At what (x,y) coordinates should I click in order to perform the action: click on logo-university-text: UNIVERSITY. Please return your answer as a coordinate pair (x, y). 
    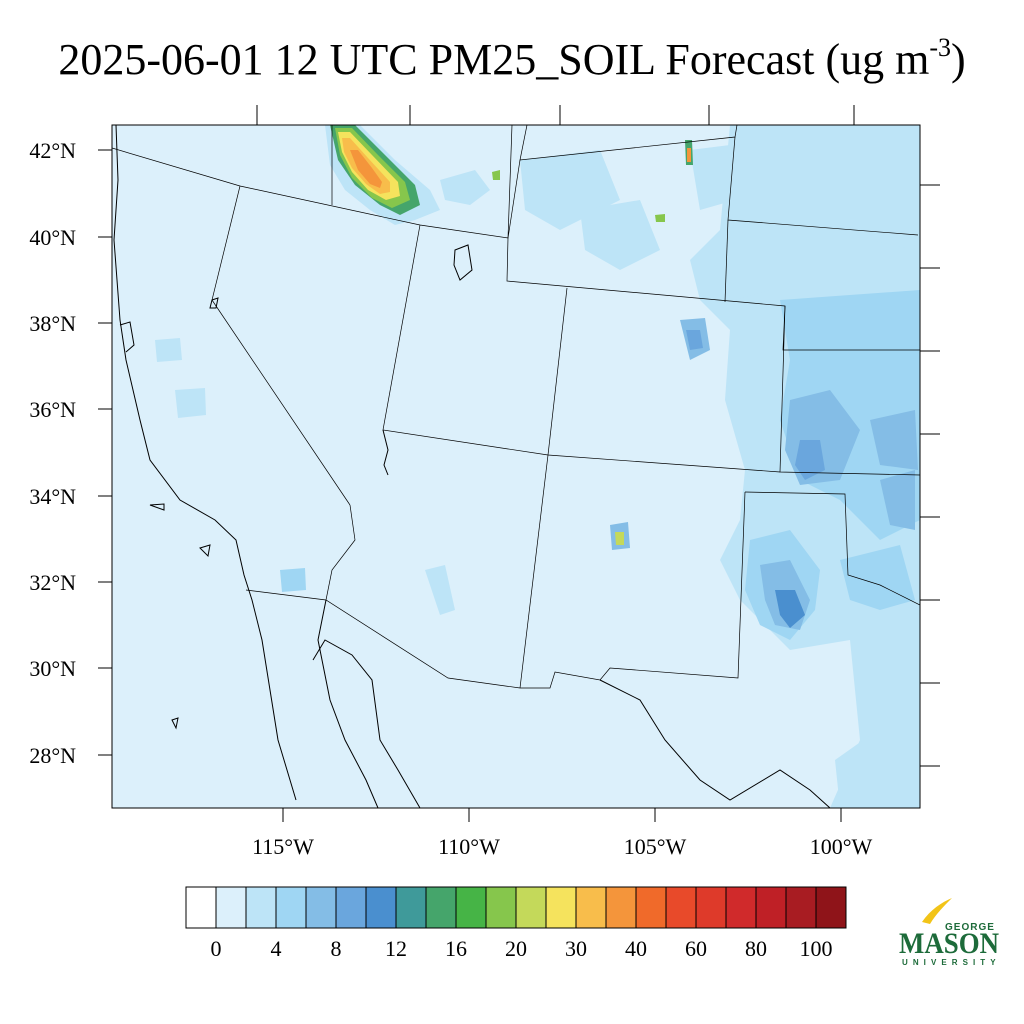
    Looking at the image, I should click on (950, 962).